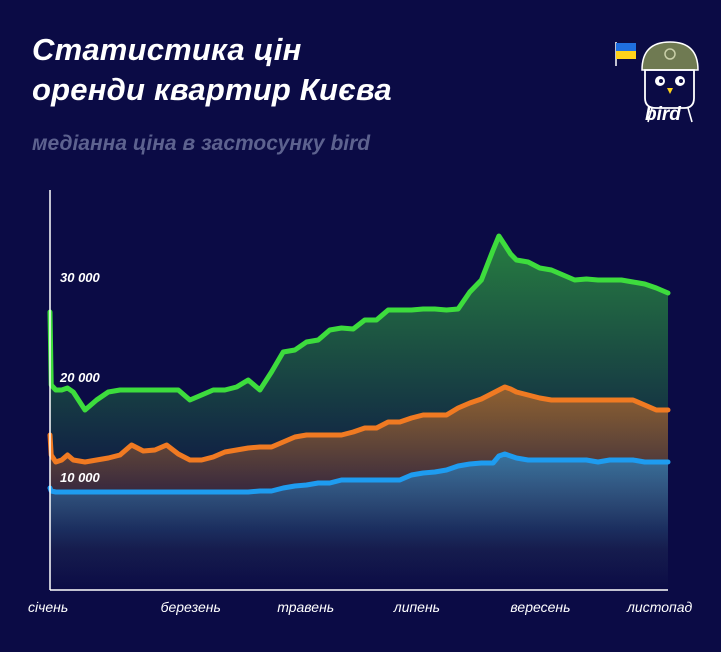 This screenshot has width=721, height=652. I want to click on x-tick-label: вересень, so click(540, 607).